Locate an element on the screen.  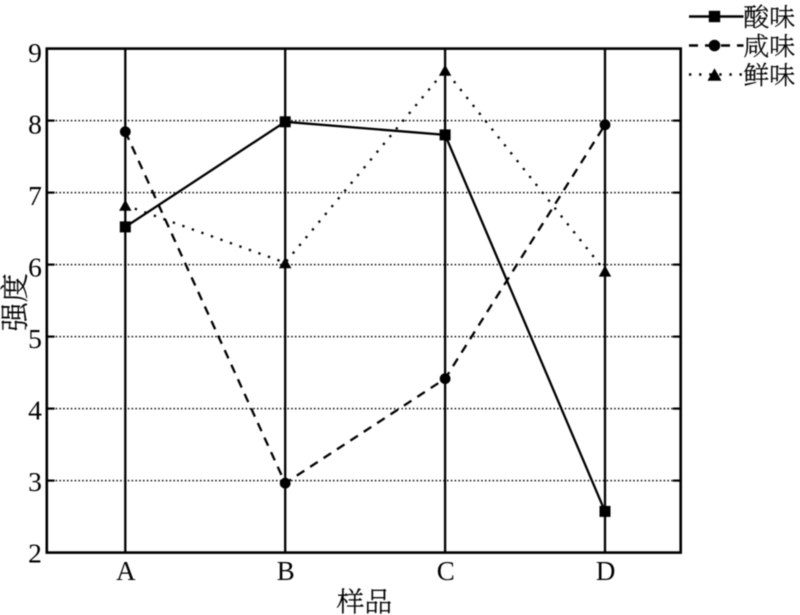
svg-text: 2 is located at coordinates (35, 553).